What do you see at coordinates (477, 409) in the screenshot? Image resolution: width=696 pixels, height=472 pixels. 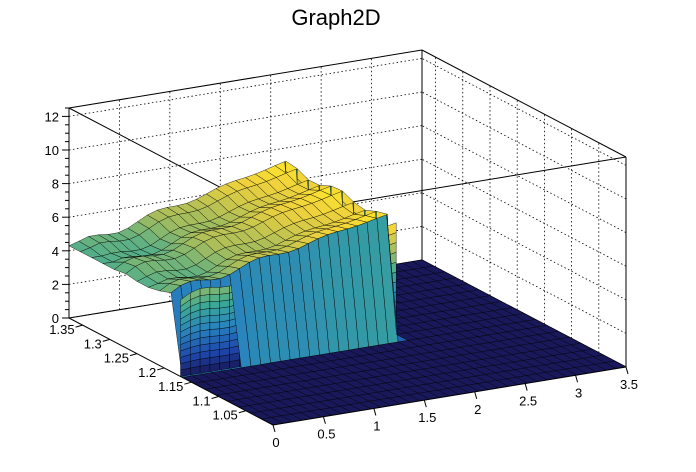 I see `x-tick-label: 2` at bounding box center [477, 409].